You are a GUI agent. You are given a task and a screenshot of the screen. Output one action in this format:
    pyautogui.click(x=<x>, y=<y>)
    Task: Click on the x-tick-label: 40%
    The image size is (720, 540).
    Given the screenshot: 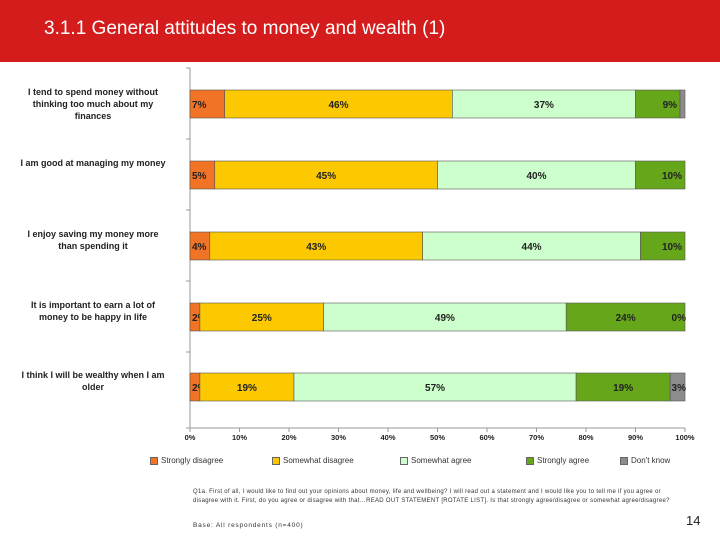 What is the action you would take?
    pyautogui.click(x=387, y=437)
    